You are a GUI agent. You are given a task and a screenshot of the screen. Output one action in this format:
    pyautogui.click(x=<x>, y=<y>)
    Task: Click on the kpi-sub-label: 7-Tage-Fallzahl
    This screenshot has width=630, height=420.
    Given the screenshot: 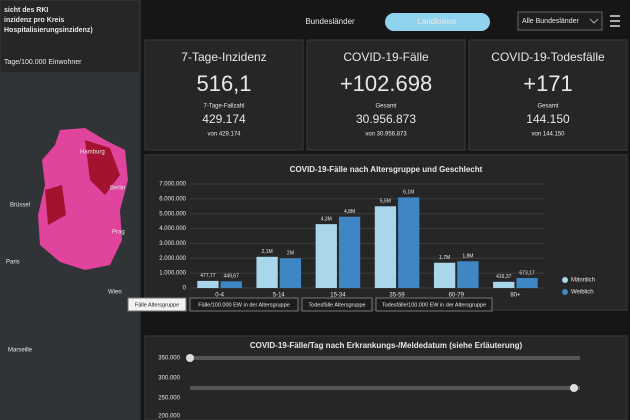 What is the action you would take?
    pyautogui.click(x=223, y=107)
    